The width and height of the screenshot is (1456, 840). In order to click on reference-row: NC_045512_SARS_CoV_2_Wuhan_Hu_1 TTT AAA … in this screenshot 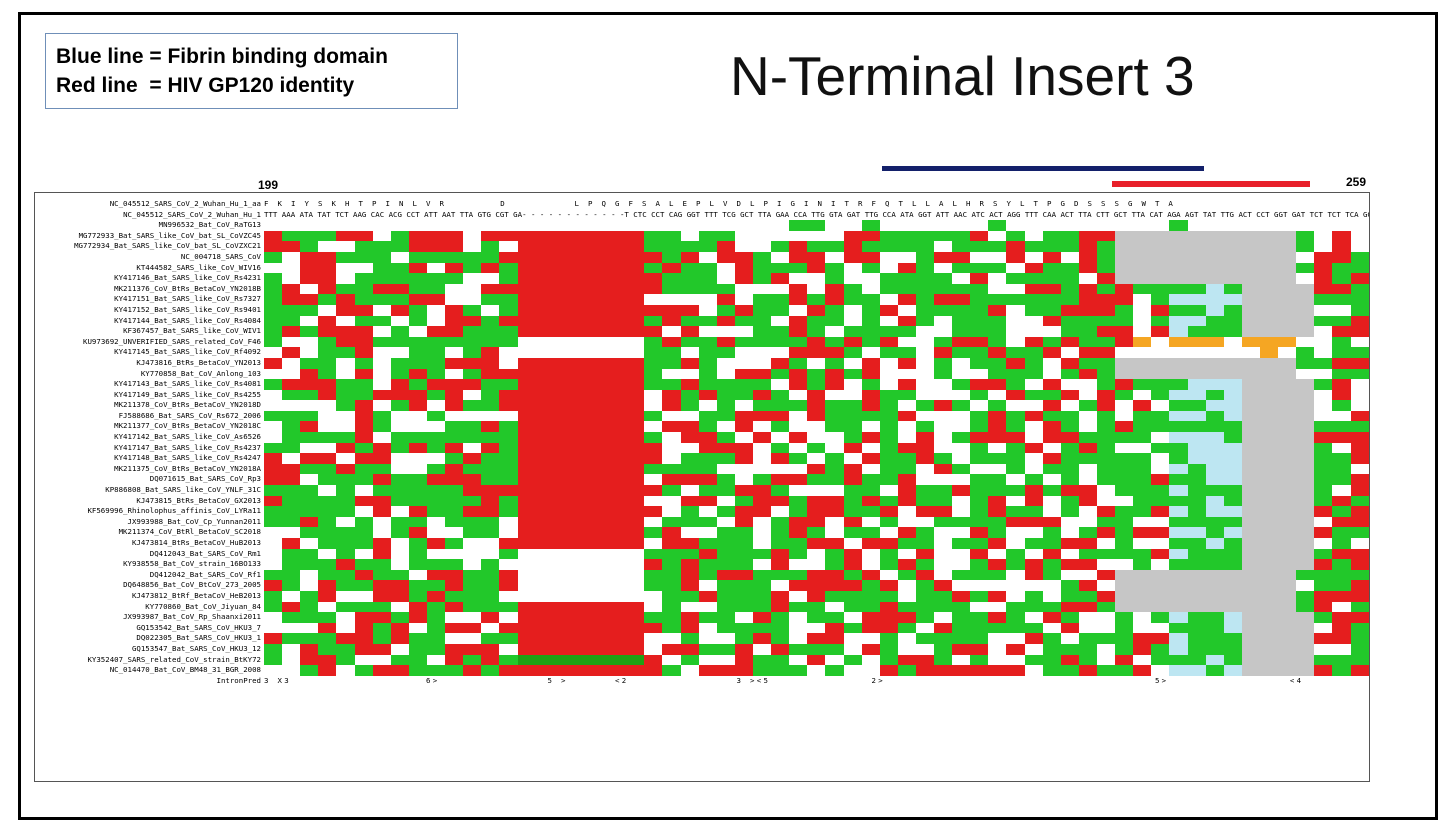, I will do `click(702, 215)`.